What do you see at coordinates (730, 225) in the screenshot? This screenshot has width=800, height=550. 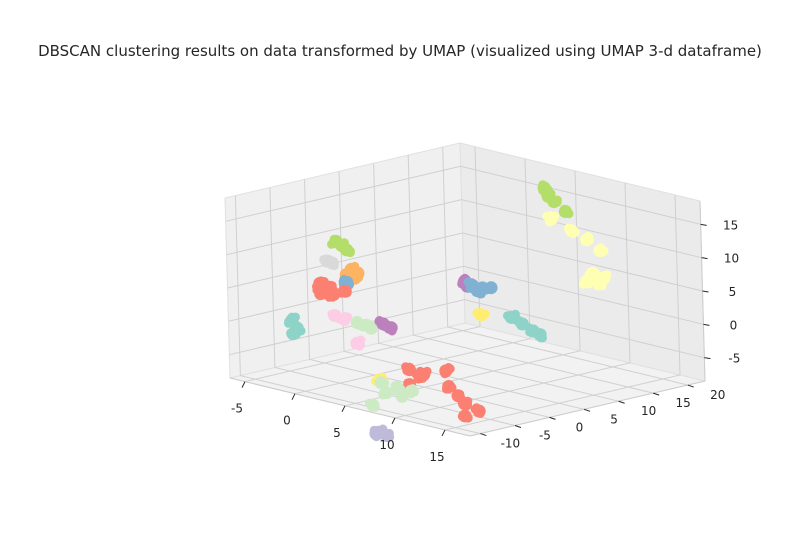 I see `z-tick-label: 15` at bounding box center [730, 225].